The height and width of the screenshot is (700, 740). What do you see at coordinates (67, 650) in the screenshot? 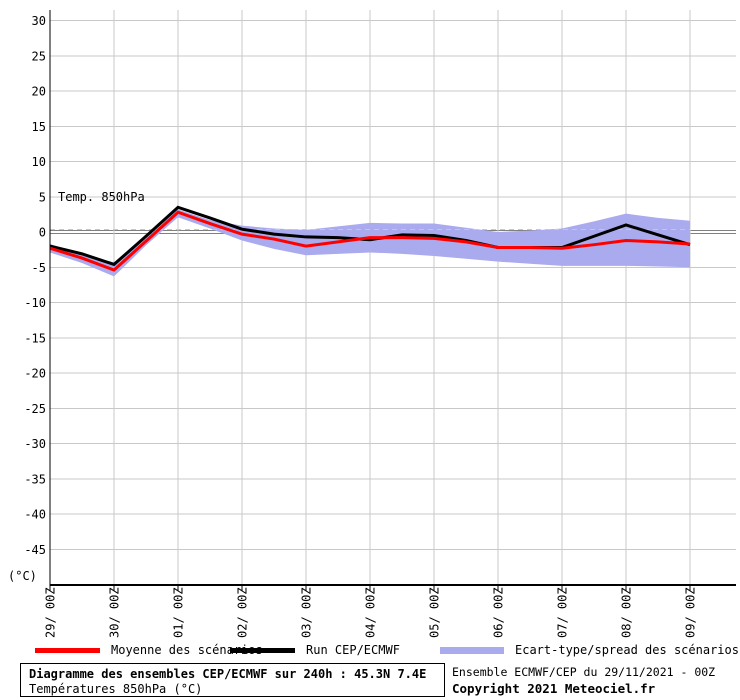
I see `mean-line-swatch` at bounding box center [67, 650].